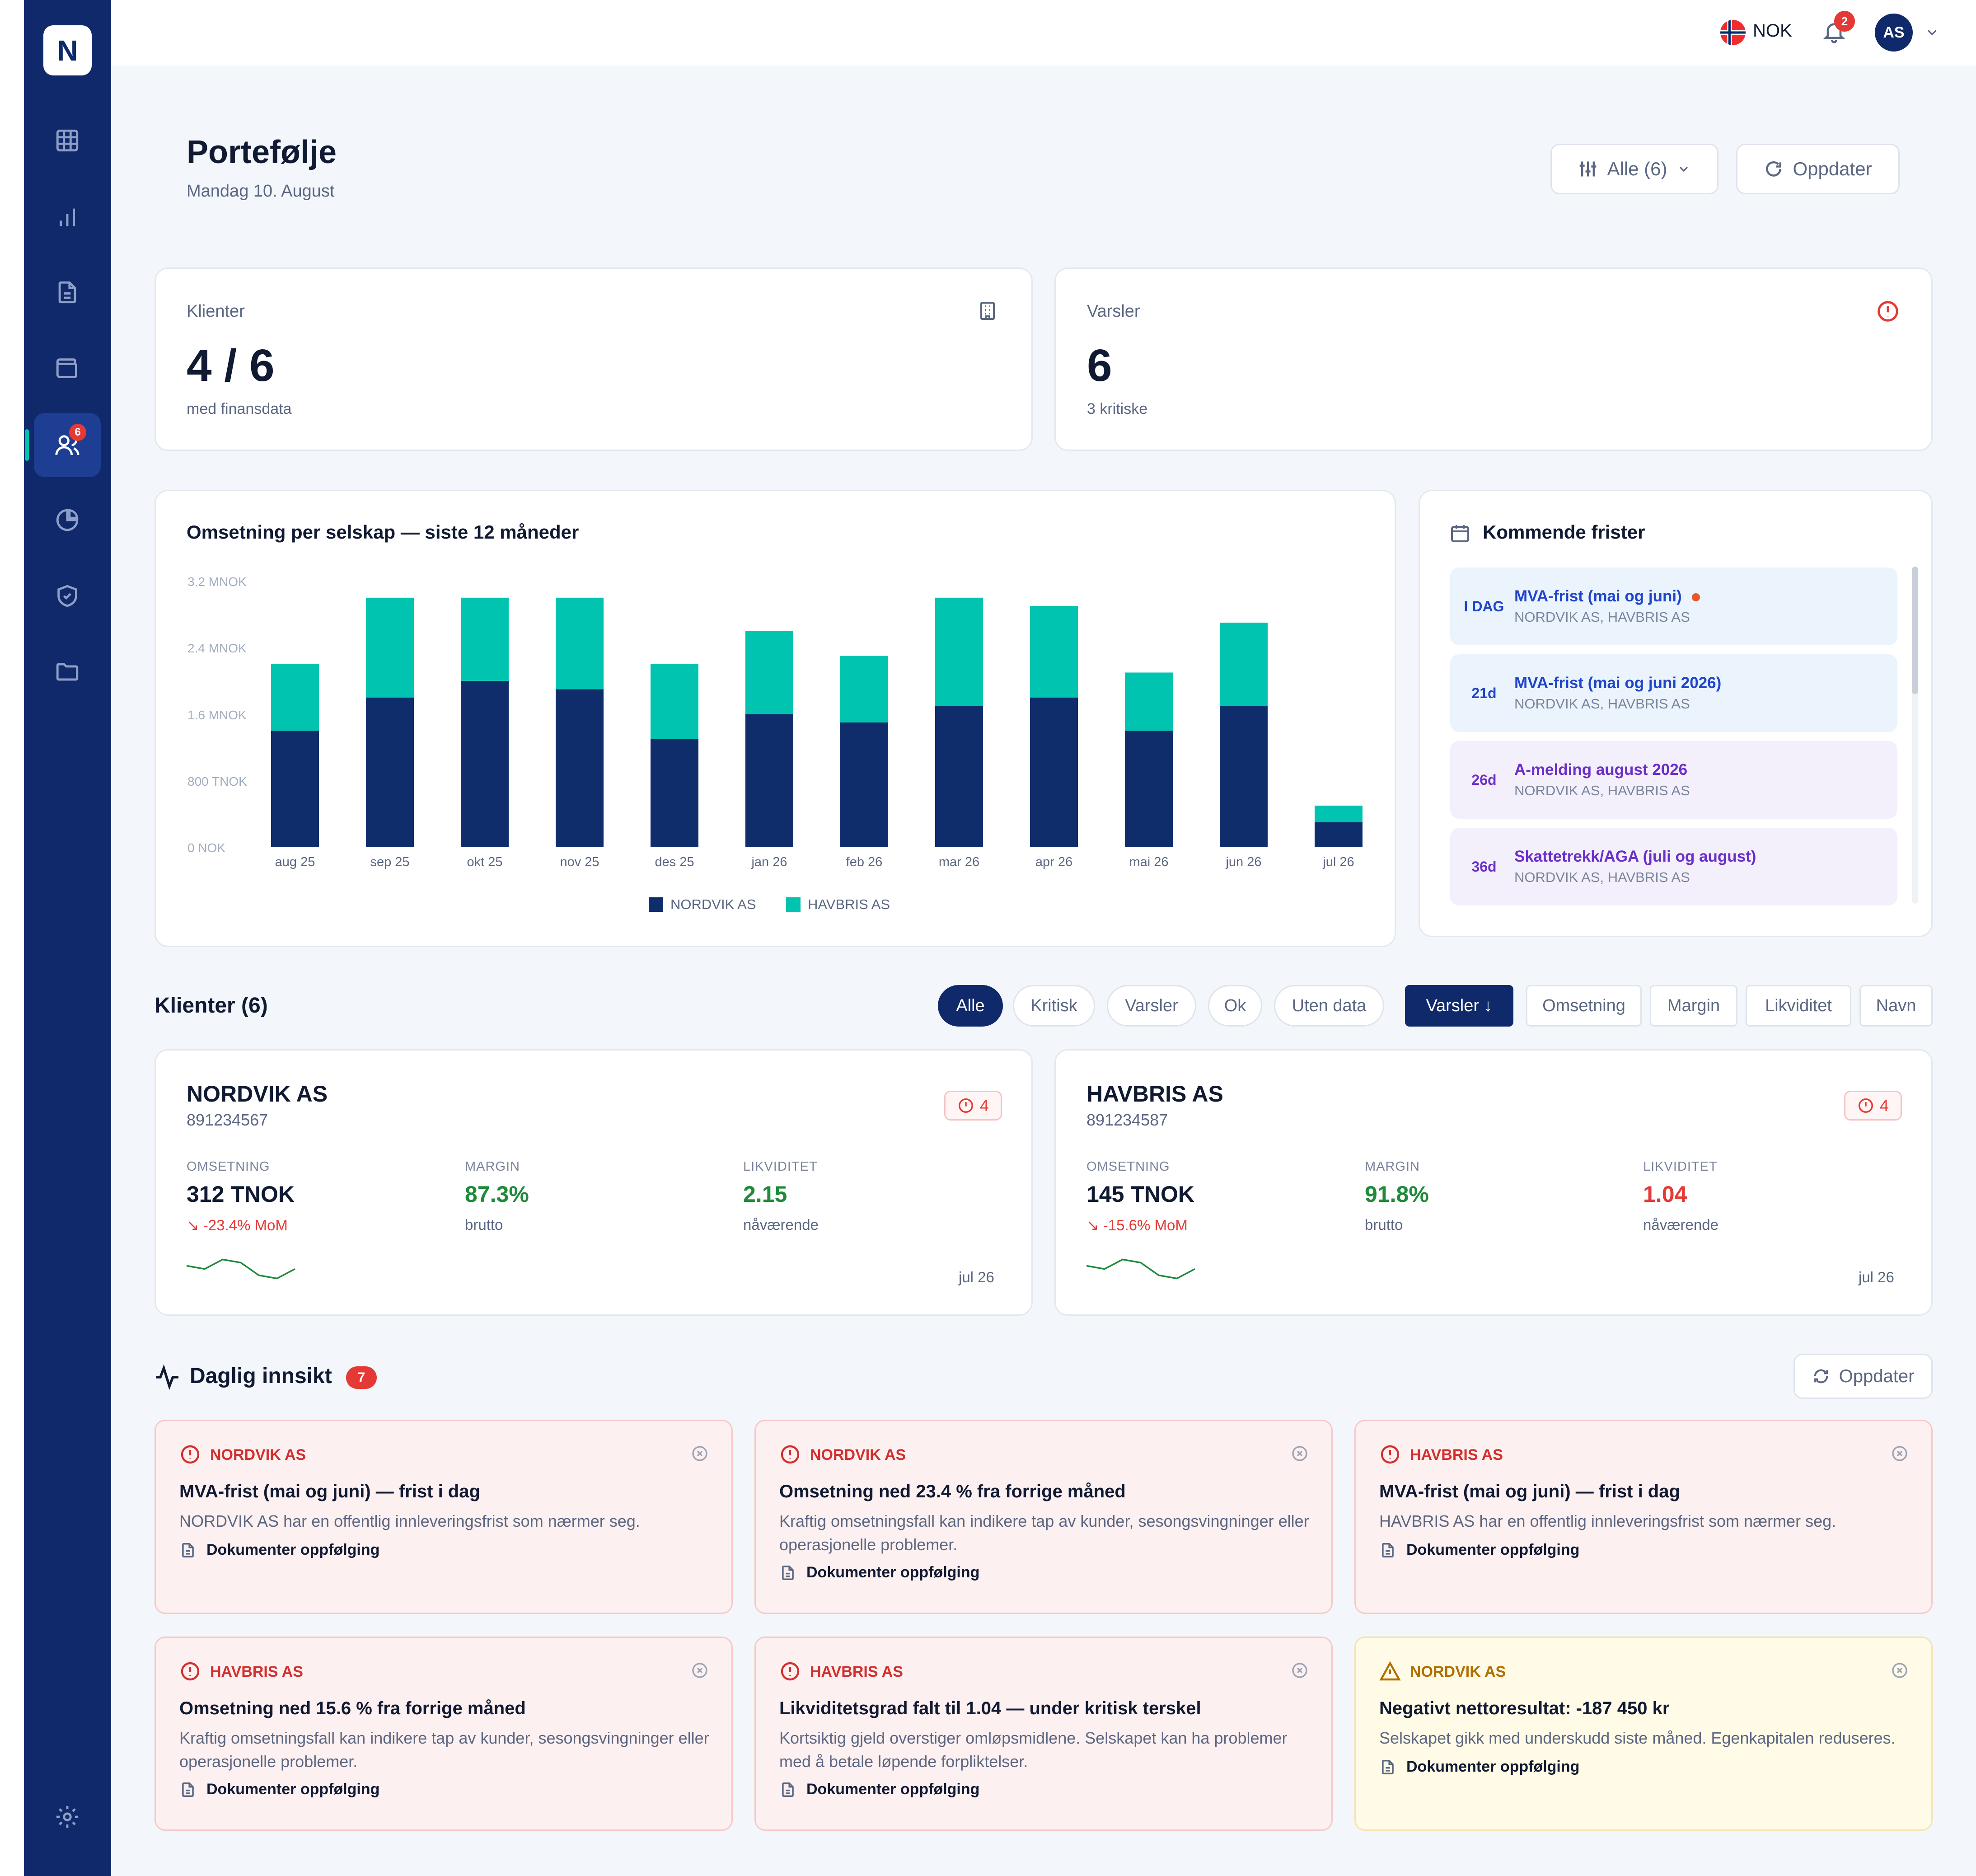 This screenshot has height=1876, width=1976. What do you see at coordinates (67, 140) in the screenshot?
I see `sidebar-item-dashboard` at bounding box center [67, 140].